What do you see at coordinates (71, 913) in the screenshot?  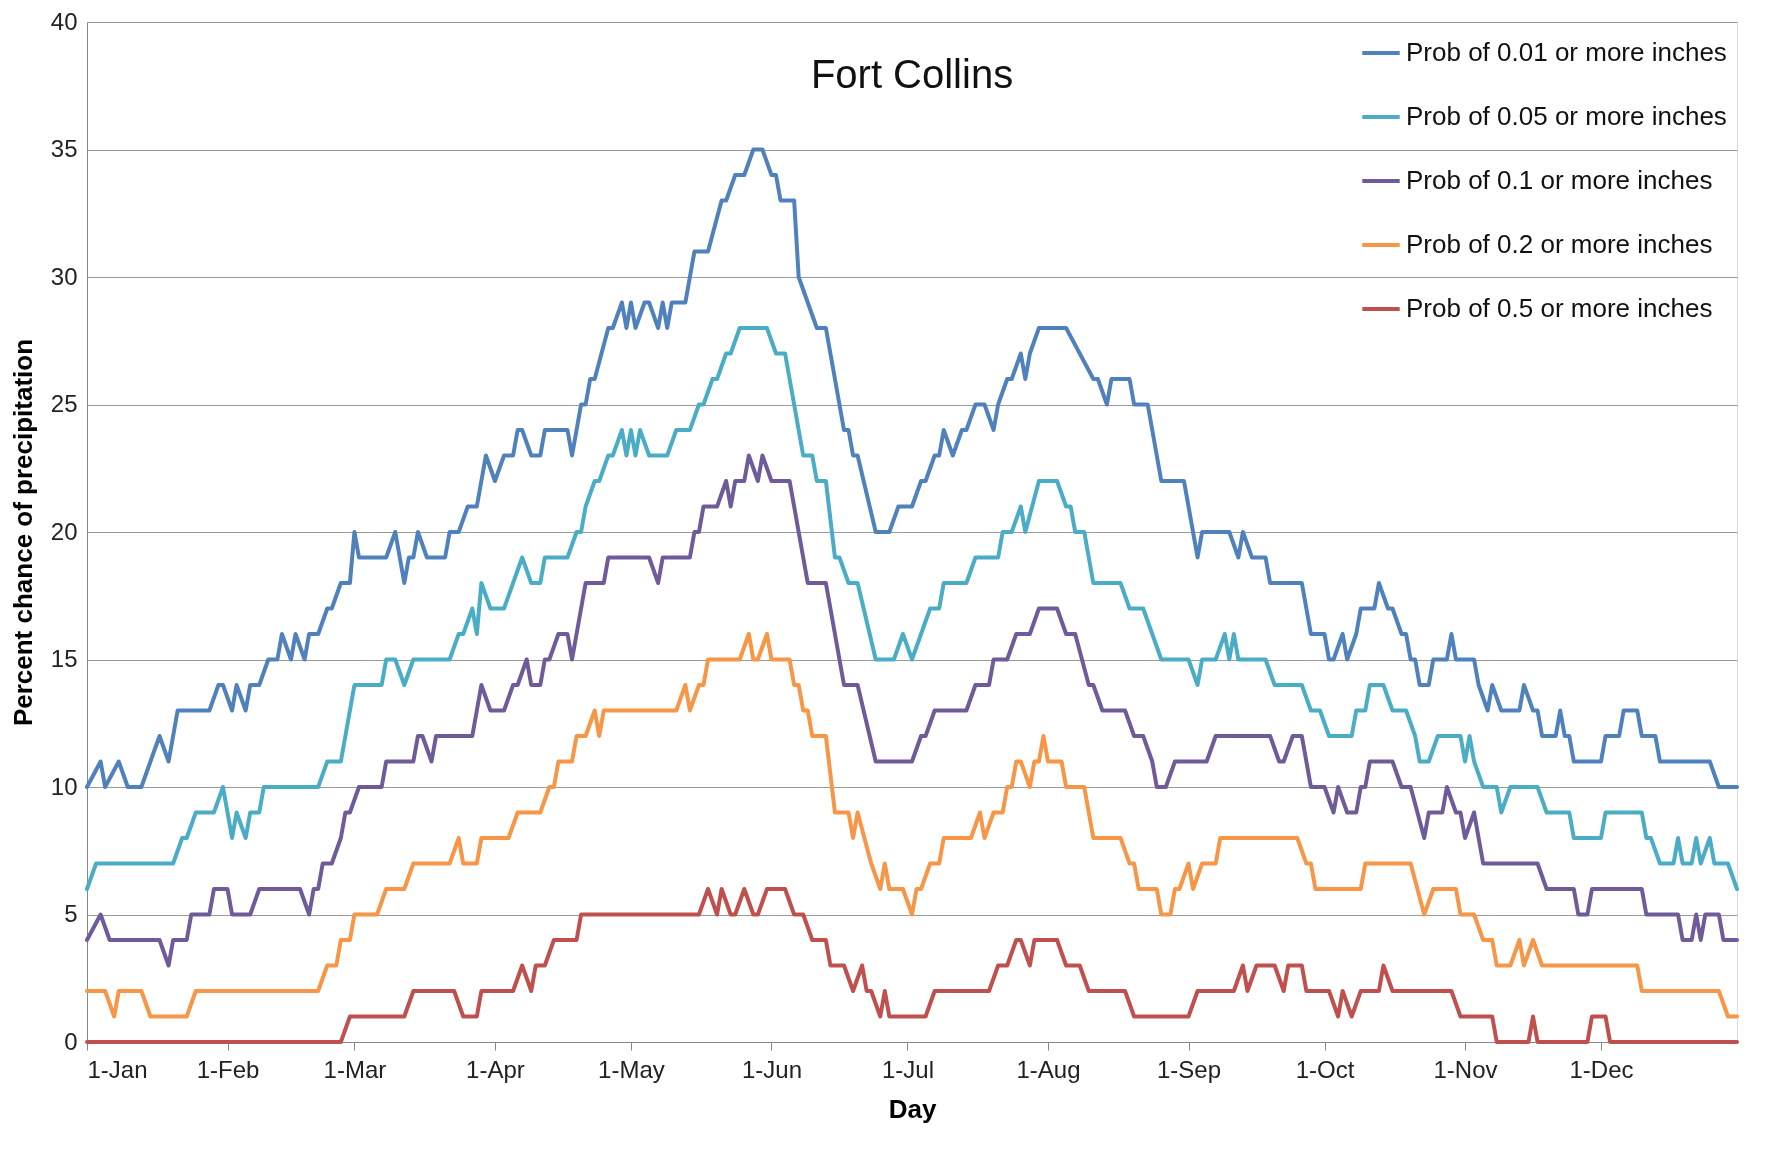 I see `y-tick-label: 5` at bounding box center [71, 913].